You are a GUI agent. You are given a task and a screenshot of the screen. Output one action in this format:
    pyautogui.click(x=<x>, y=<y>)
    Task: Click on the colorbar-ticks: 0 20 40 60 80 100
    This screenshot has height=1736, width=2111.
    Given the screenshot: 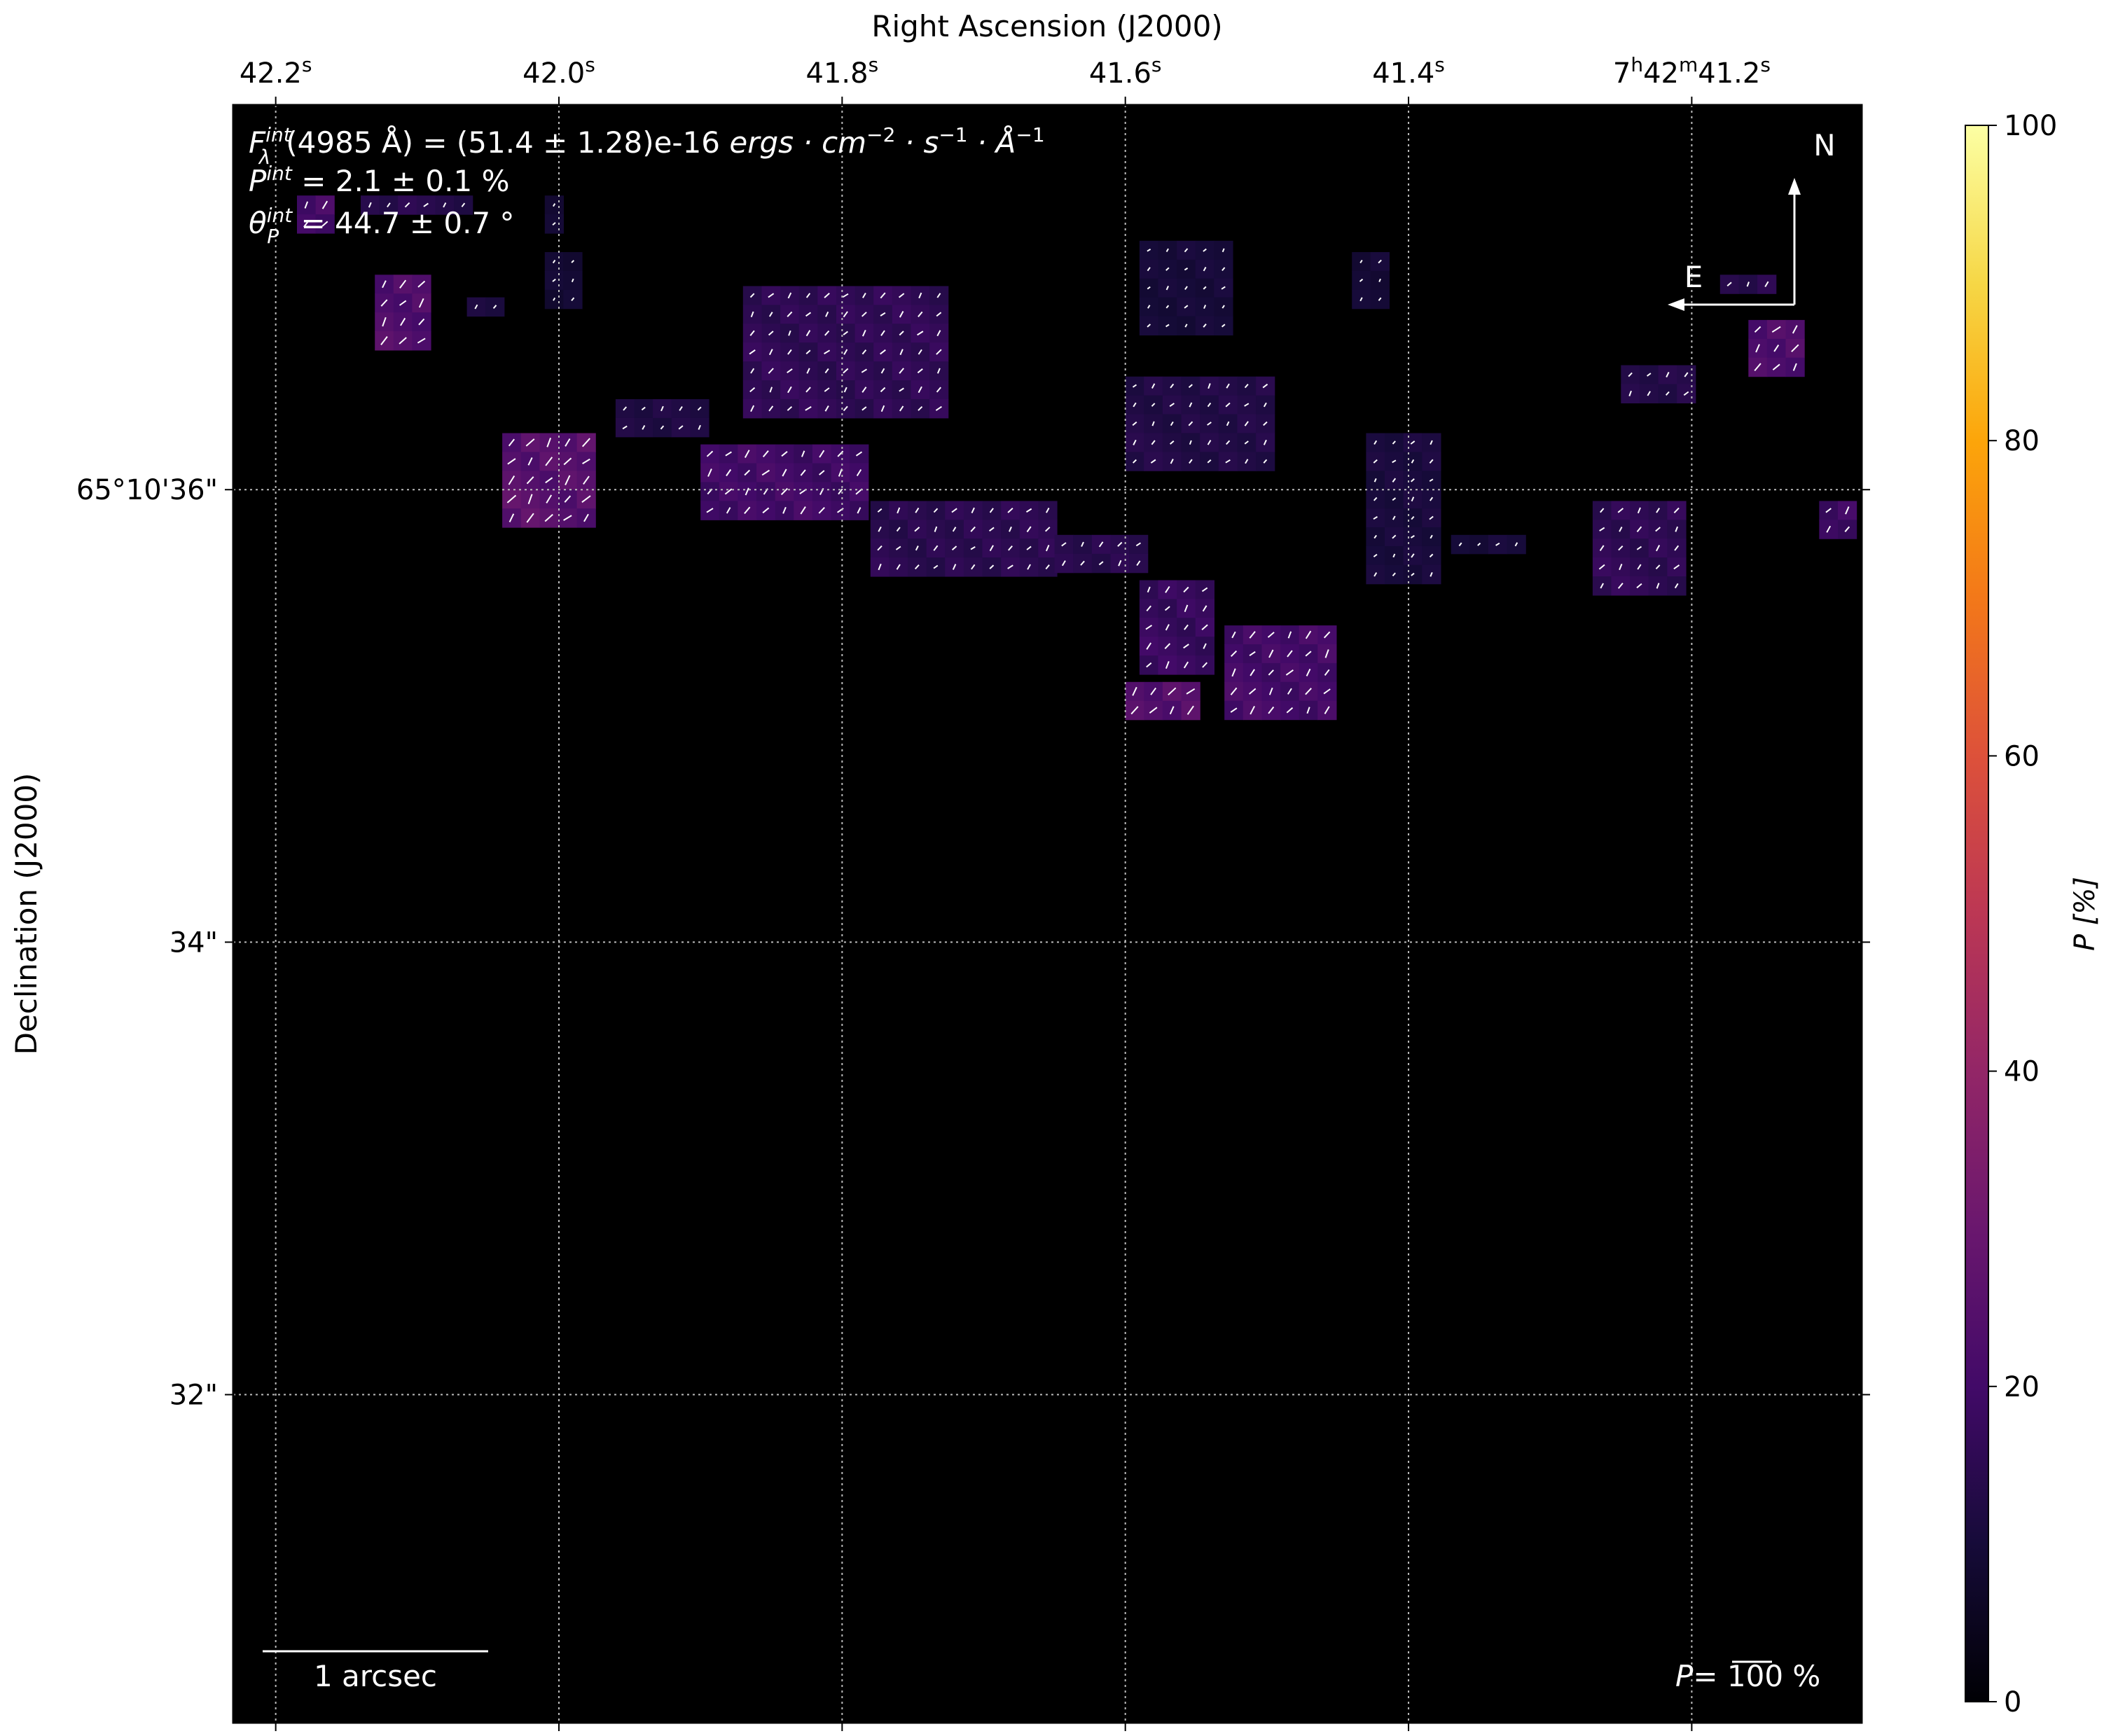 What is the action you would take?
    pyautogui.click(x=2022, y=914)
    